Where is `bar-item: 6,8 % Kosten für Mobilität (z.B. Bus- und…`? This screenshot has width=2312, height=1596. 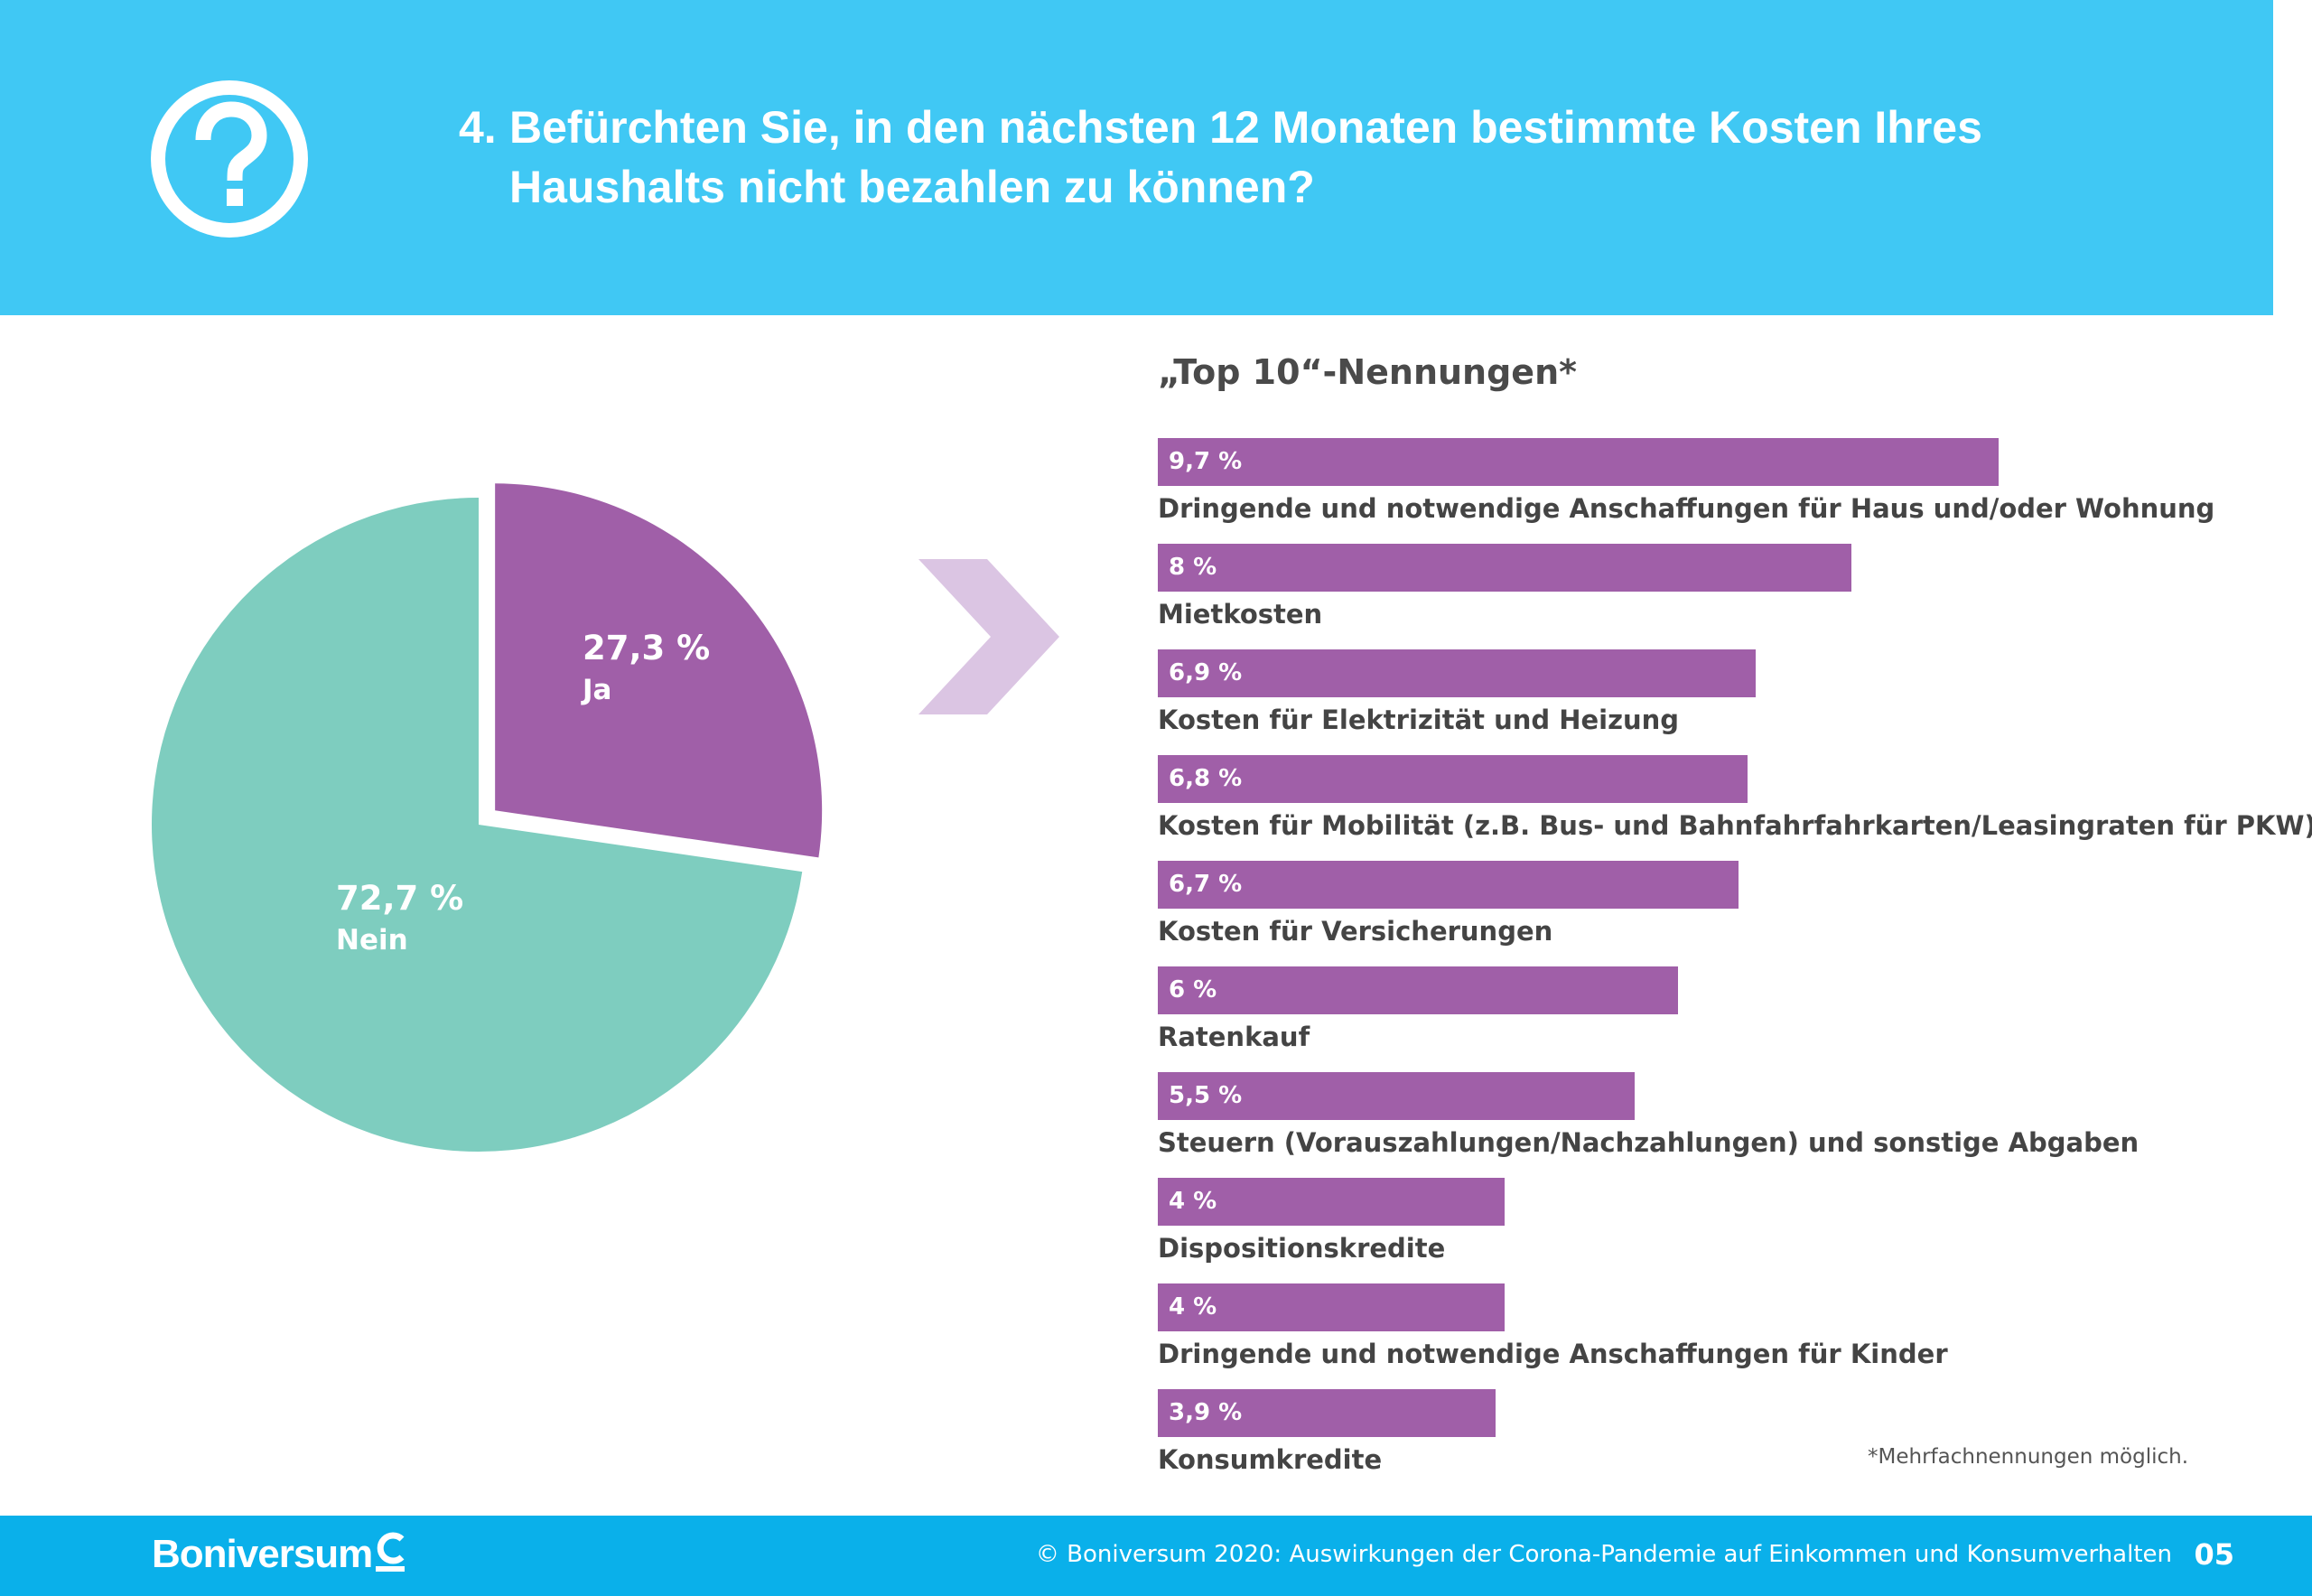 bar-item: 6,8 % Kosten für Mobilität (z.B. Bus- und… is located at coordinates (1735, 798).